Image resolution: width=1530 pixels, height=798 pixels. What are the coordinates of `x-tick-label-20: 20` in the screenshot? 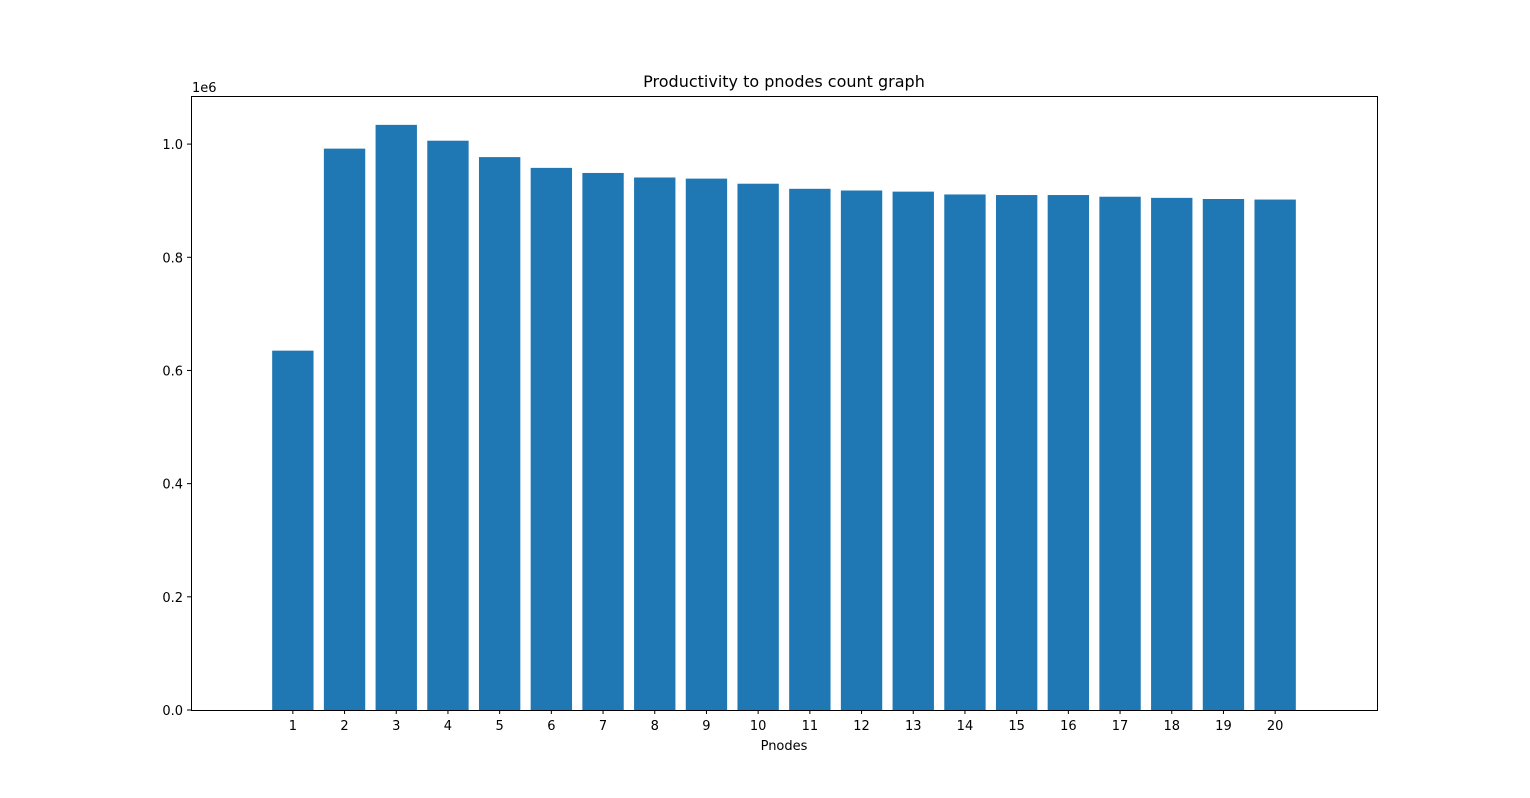 It's located at (1275, 726).